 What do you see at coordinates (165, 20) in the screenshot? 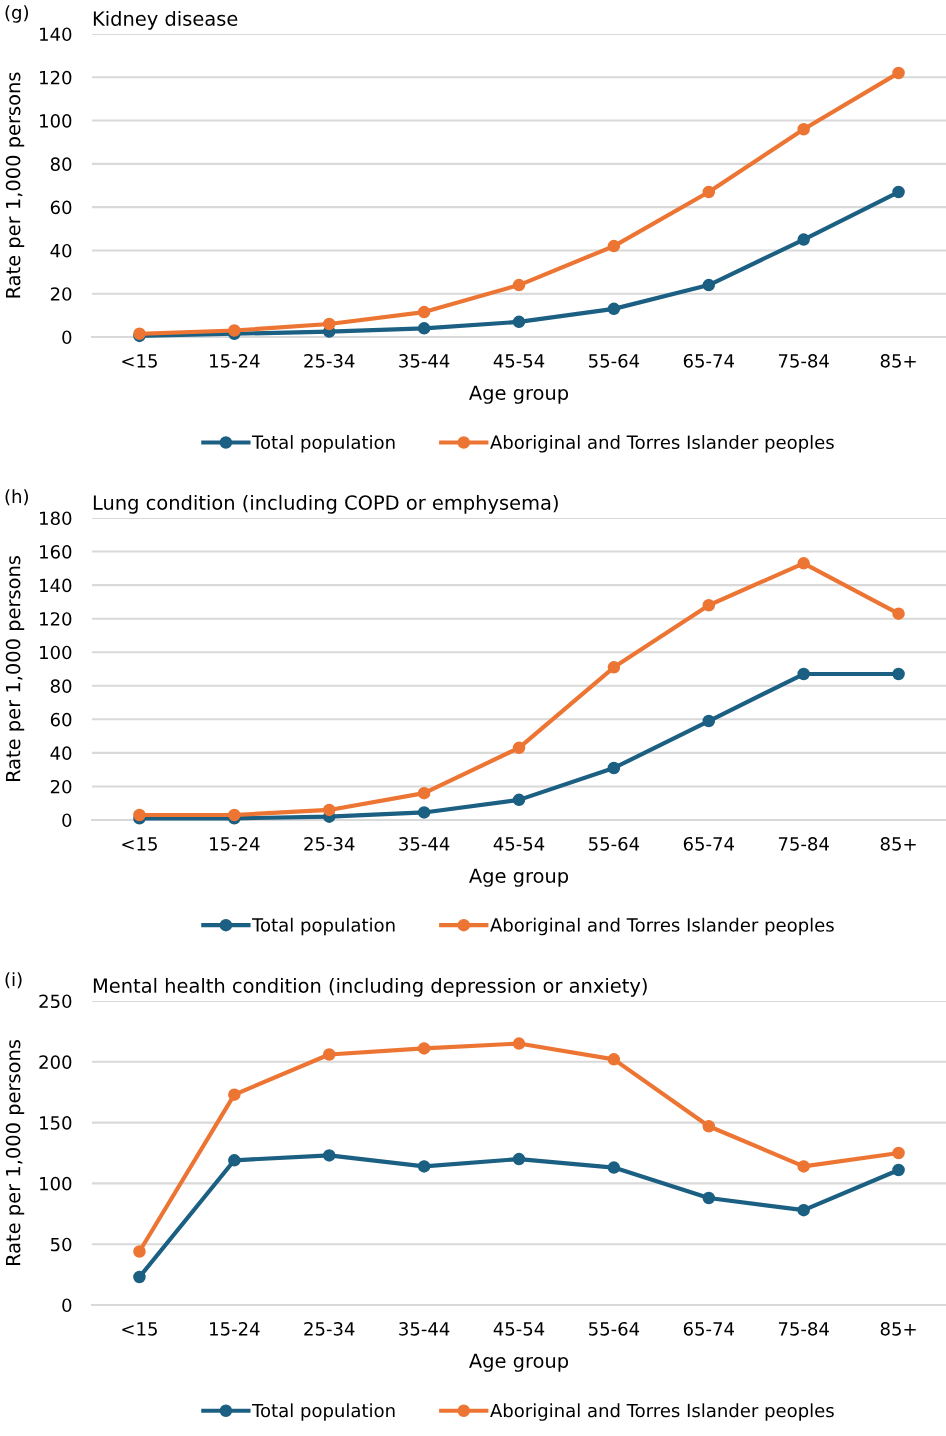
I see `chart-title: Kidney disease` at bounding box center [165, 20].